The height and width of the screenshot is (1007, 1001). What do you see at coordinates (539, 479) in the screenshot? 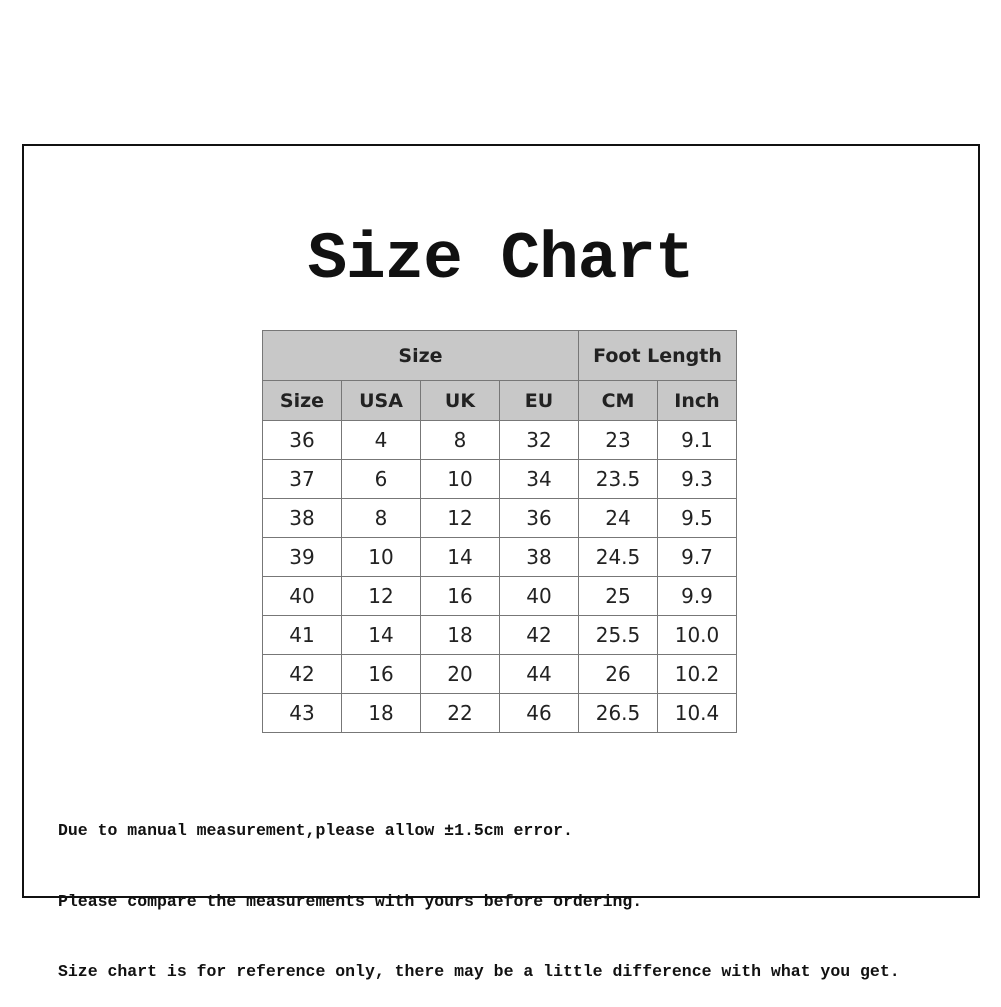
I see `table-cell: 34` at bounding box center [539, 479].